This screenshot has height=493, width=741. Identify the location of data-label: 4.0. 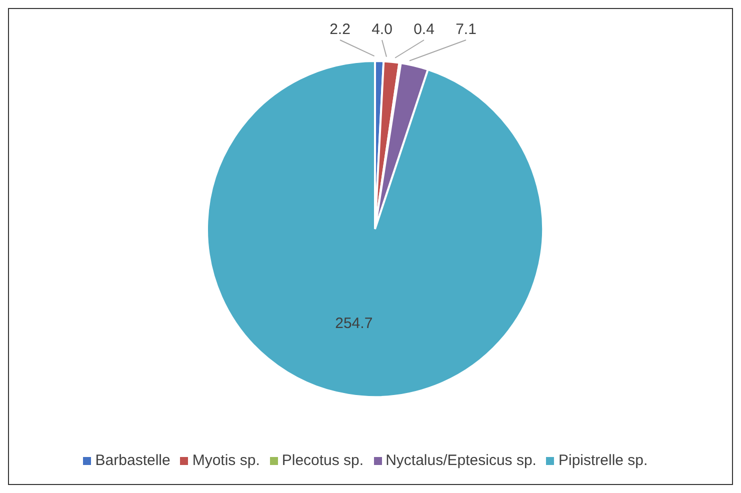
(382, 29).